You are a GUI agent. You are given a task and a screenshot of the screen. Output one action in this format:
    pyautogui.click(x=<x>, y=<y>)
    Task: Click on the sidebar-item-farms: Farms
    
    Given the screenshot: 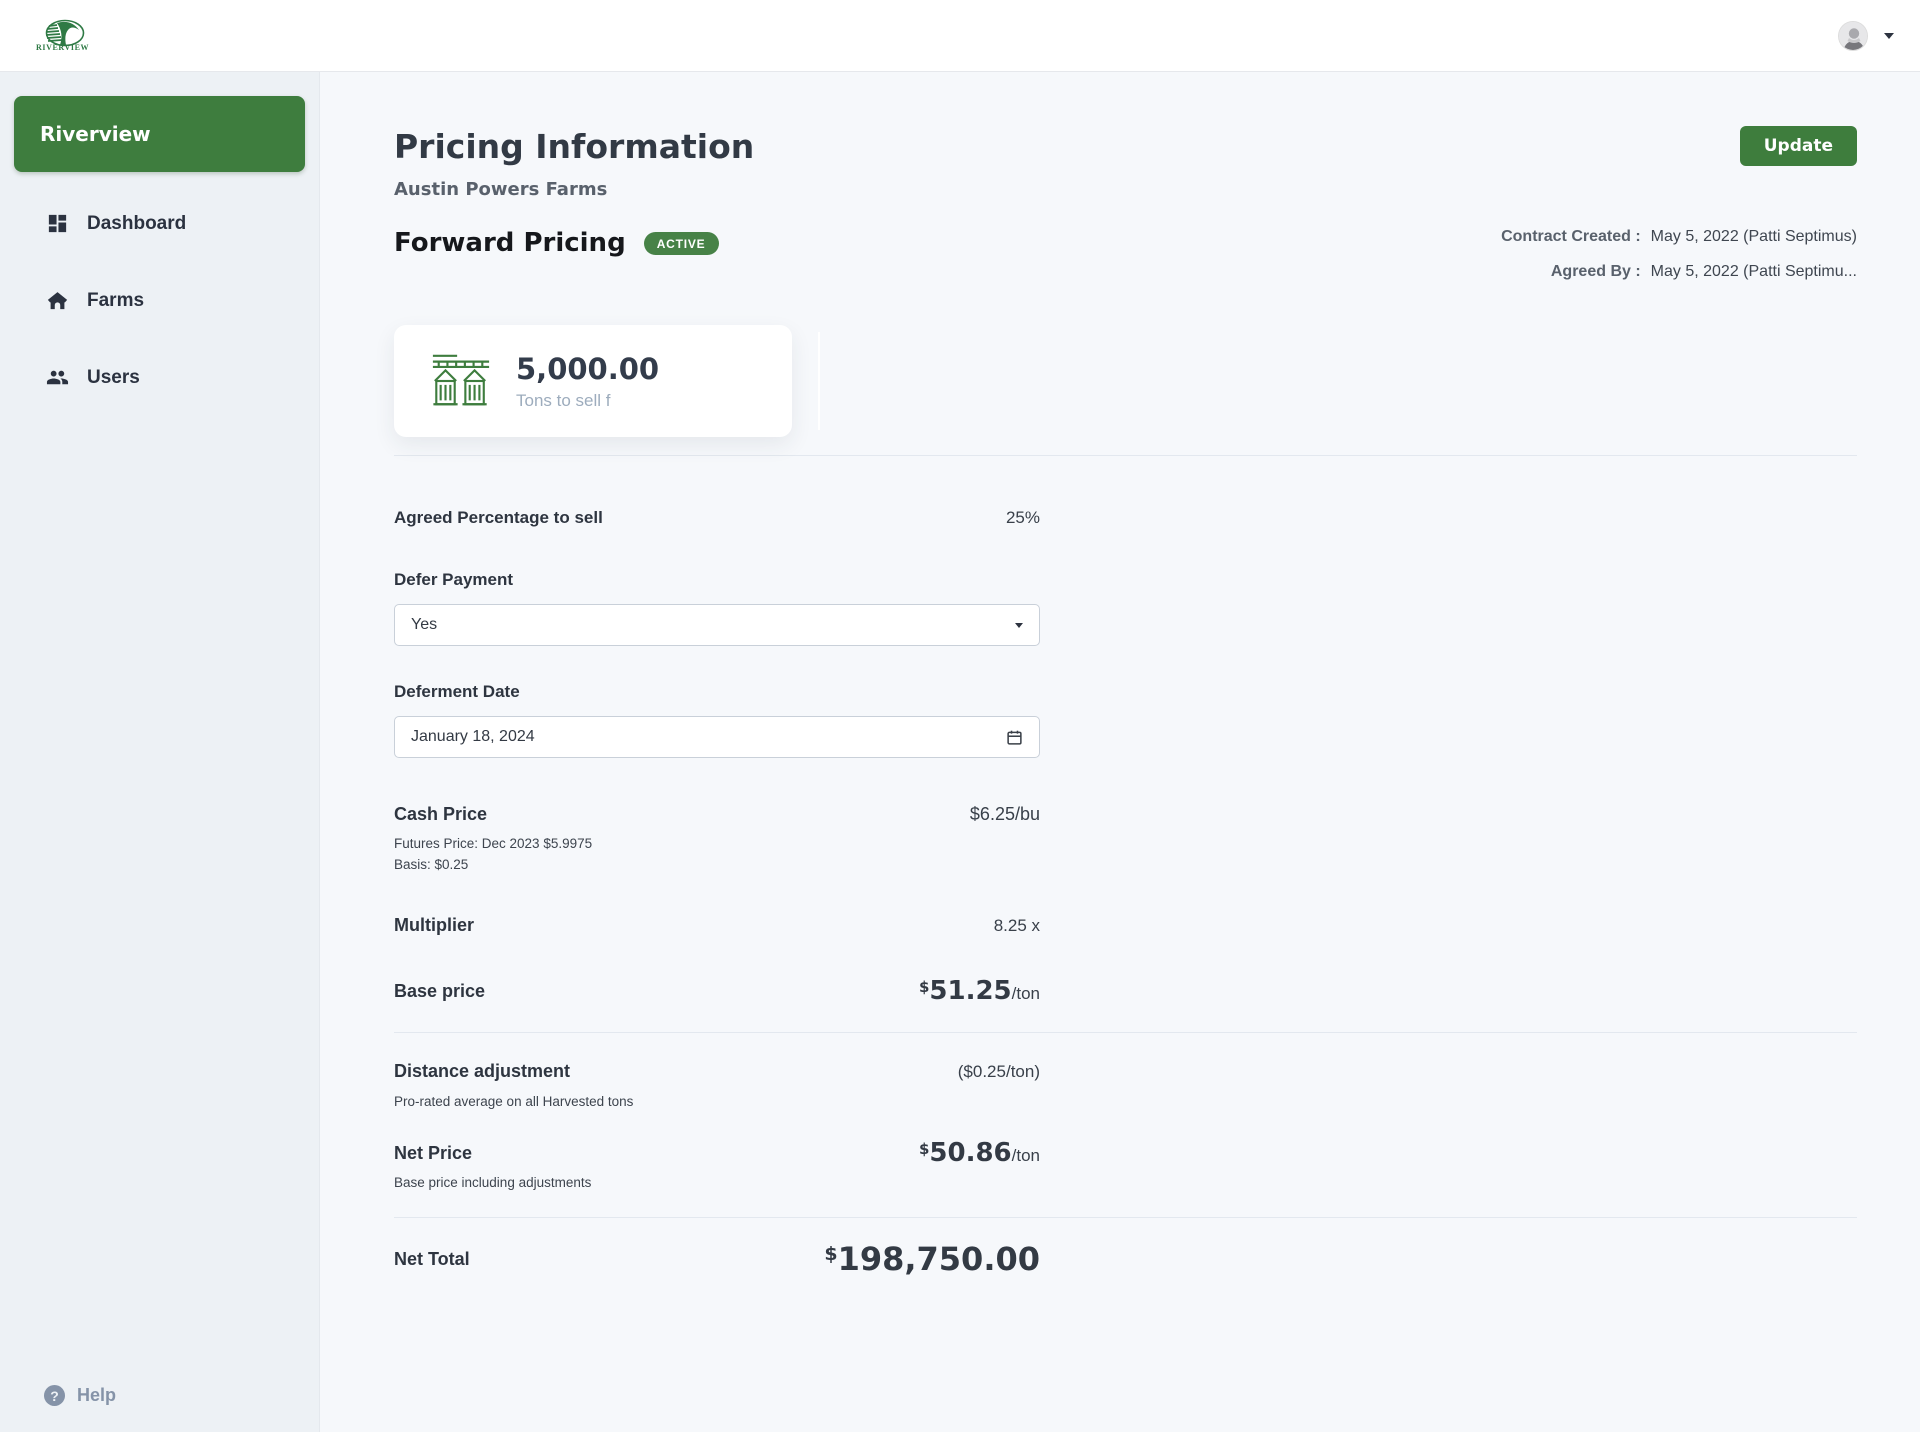 What is the action you would take?
    pyautogui.click(x=159, y=300)
    